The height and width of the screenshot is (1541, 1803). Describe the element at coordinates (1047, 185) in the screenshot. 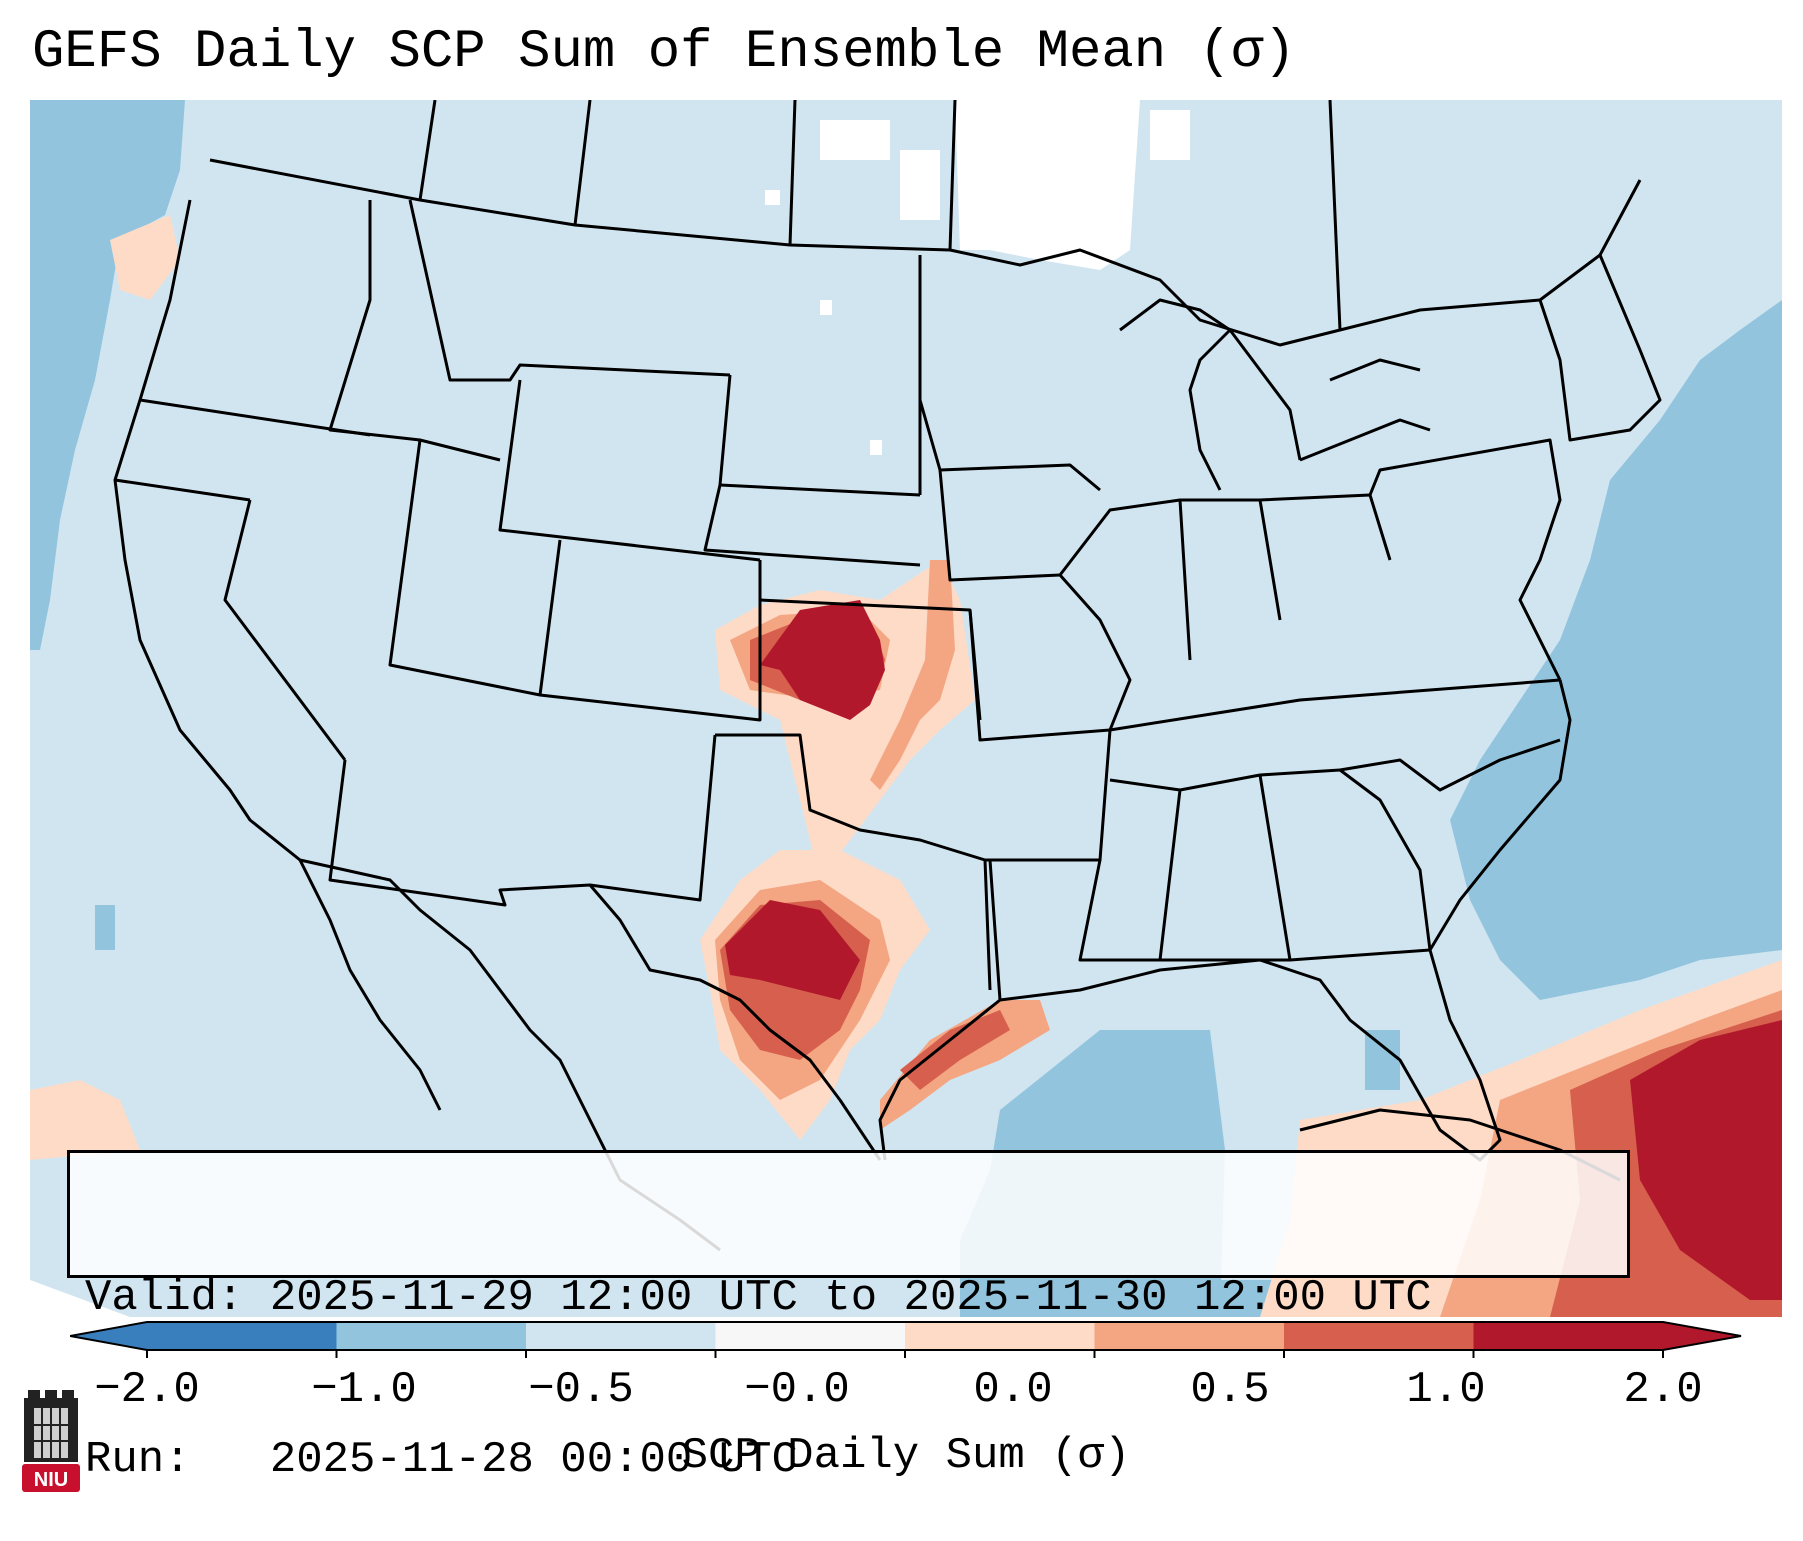

I see `missing-data-canada` at that location.